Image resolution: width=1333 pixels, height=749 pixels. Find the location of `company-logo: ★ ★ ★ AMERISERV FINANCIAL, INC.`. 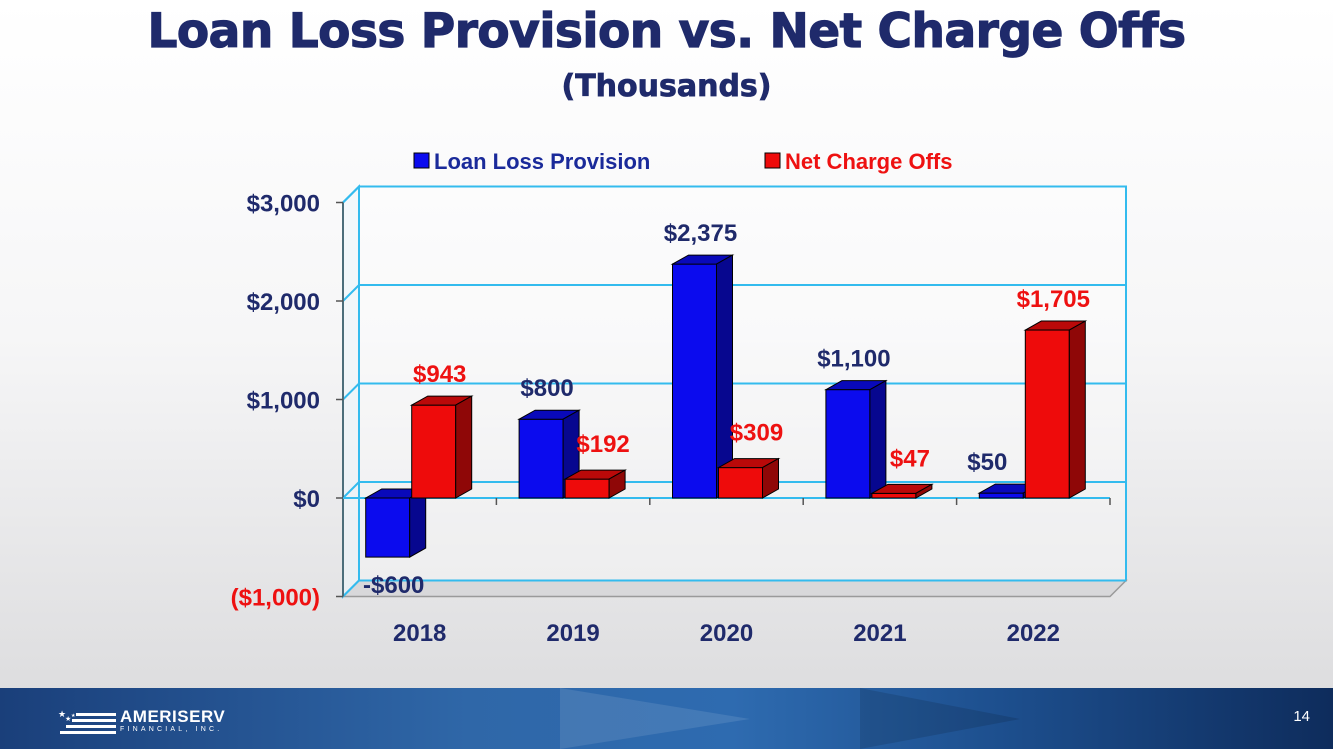

company-logo: ★ ★ ★ AMERISERV FINANCIAL, INC. is located at coordinates (141, 721).